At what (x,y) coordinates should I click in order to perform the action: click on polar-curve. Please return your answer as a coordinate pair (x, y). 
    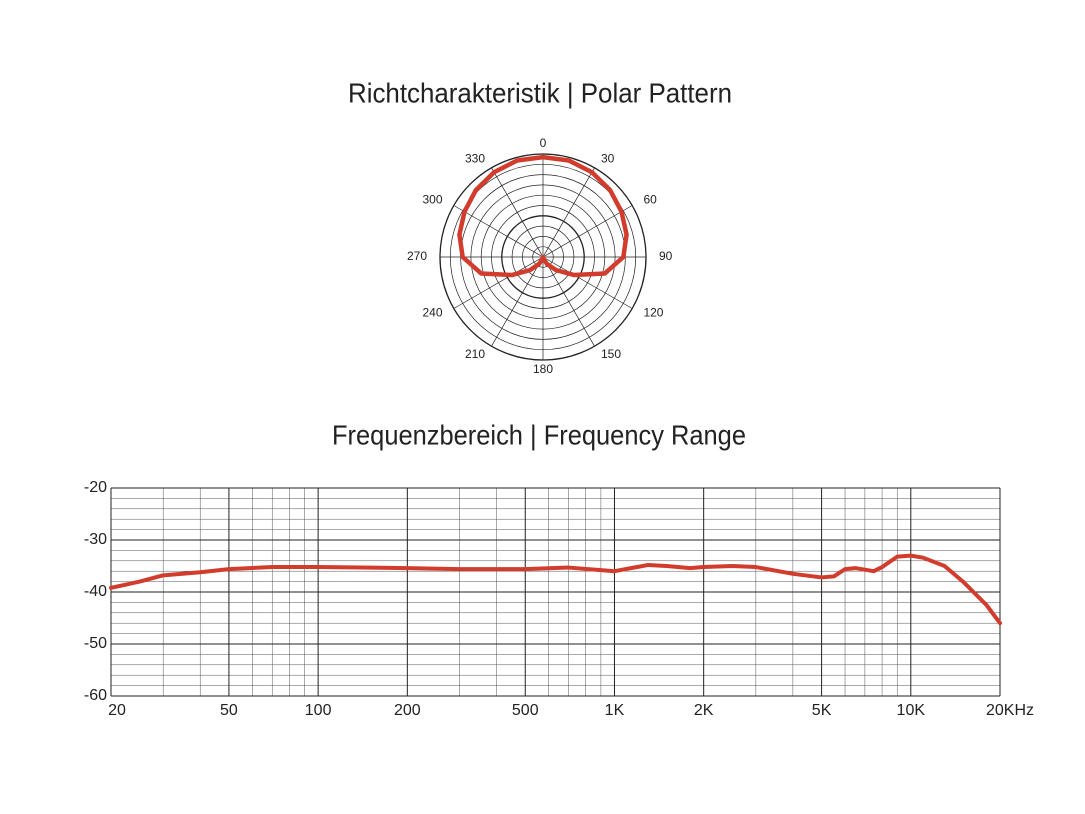
    Looking at the image, I should click on (543, 216).